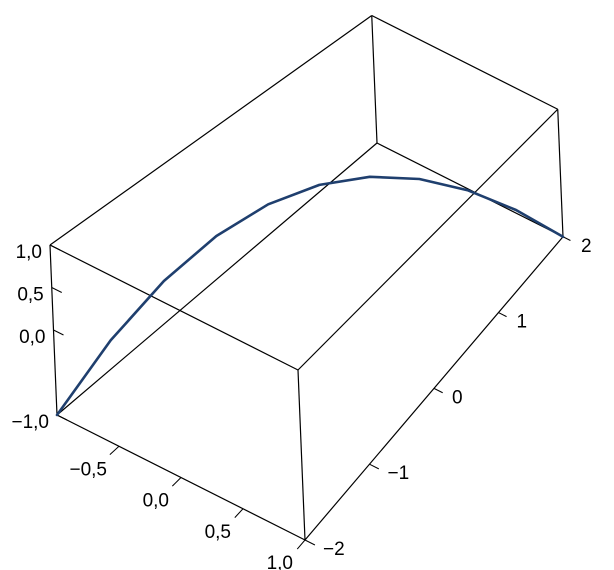  Describe the element at coordinates (522, 322) in the screenshot. I see `y-tick-label: 1` at that location.